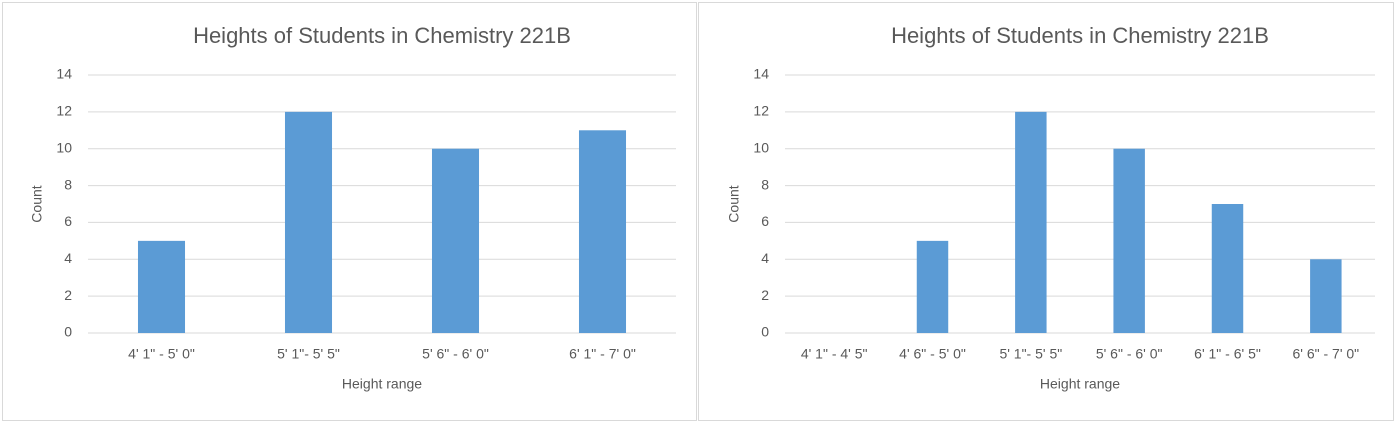 This screenshot has height=423, width=1396. I want to click on x-tick-label: 4' 1" - 4' 5", so click(834, 354).